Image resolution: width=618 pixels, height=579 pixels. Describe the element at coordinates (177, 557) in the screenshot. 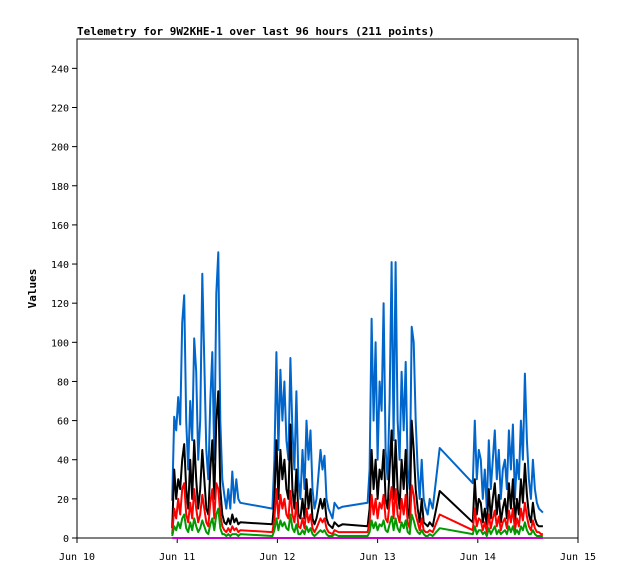

I see `x-tick-label: Jun 11` at that location.